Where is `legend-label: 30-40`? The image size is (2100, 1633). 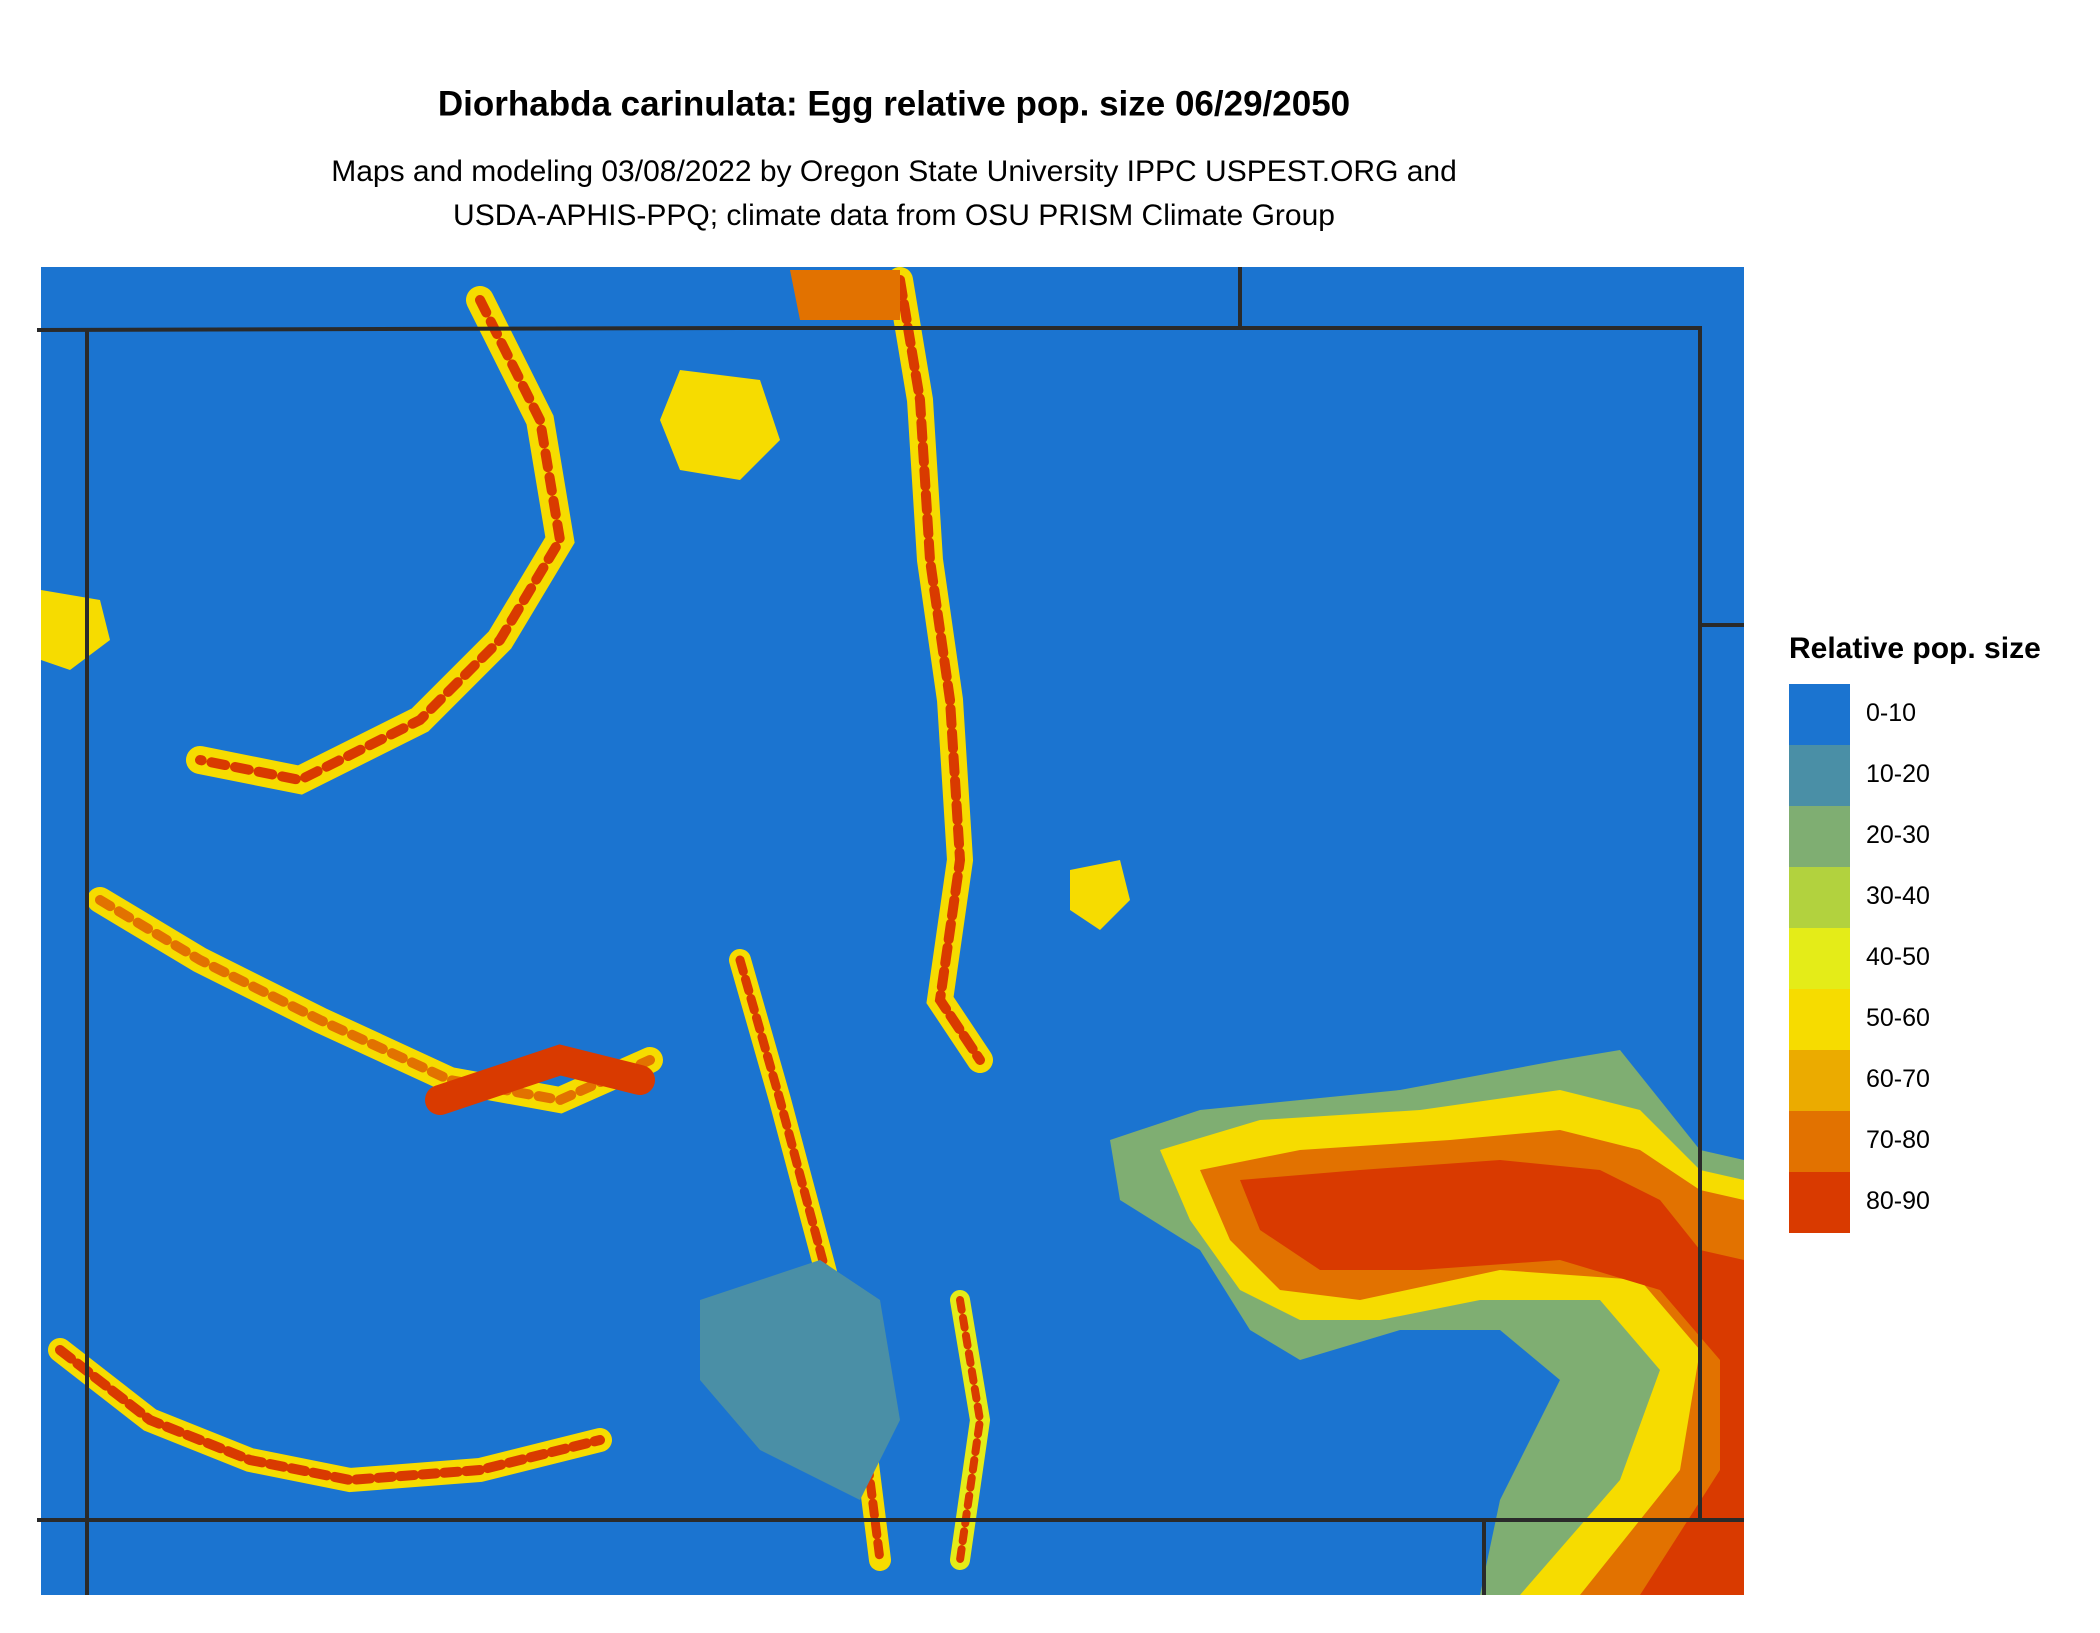 legend-label: 30-40 is located at coordinates (1898, 896).